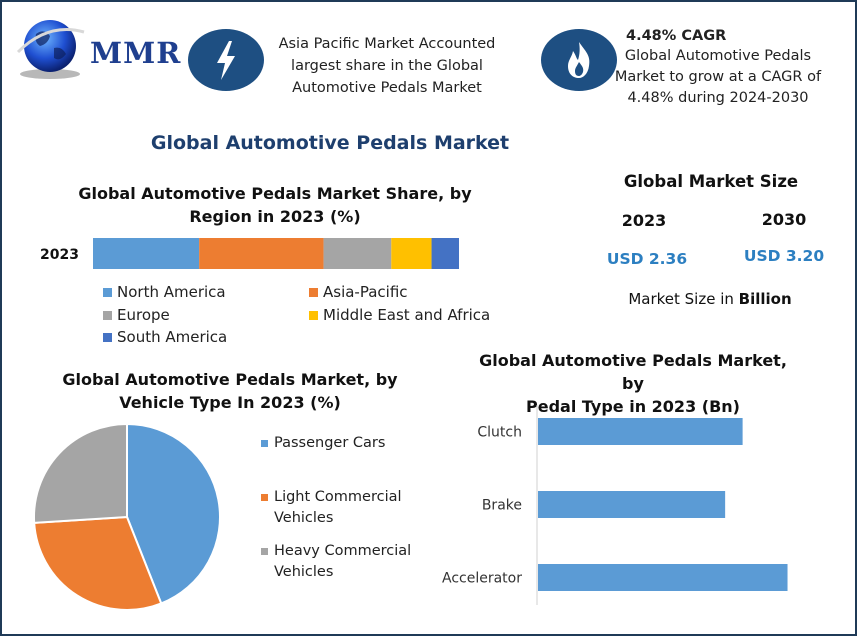 The image size is (857, 636). I want to click on info-text-2-line-2: Market to grow at a CAGR of, so click(718, 77).